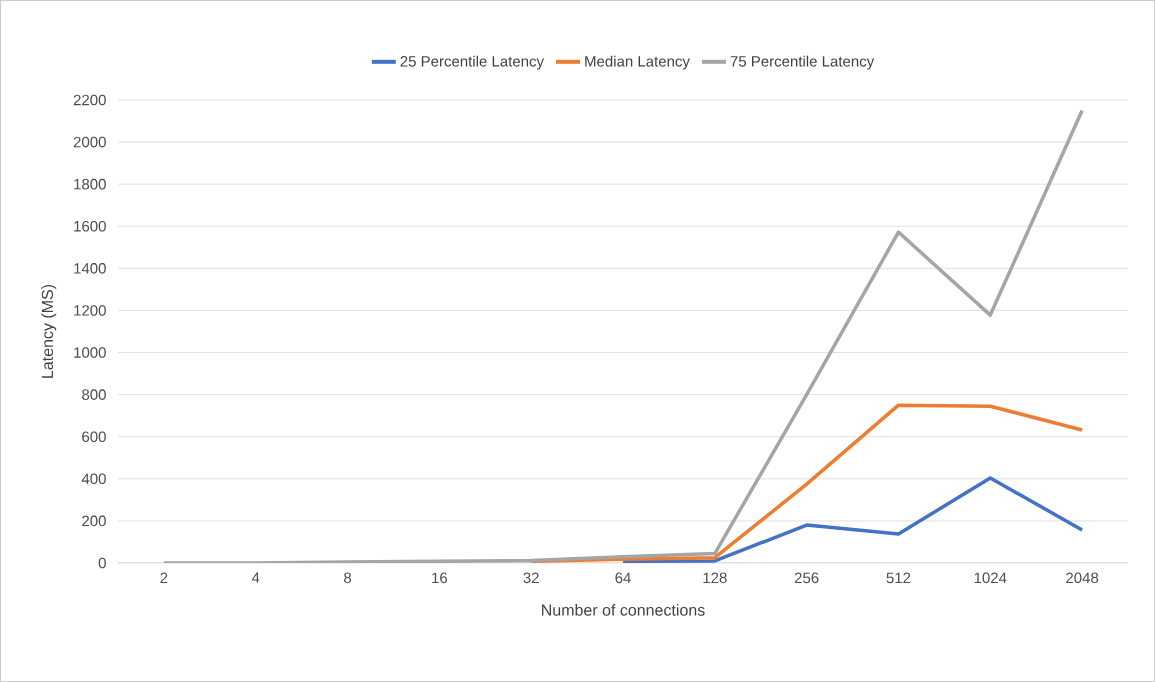  I want to click on legend-label: 25 Percentile Latency, so click(472, 62).